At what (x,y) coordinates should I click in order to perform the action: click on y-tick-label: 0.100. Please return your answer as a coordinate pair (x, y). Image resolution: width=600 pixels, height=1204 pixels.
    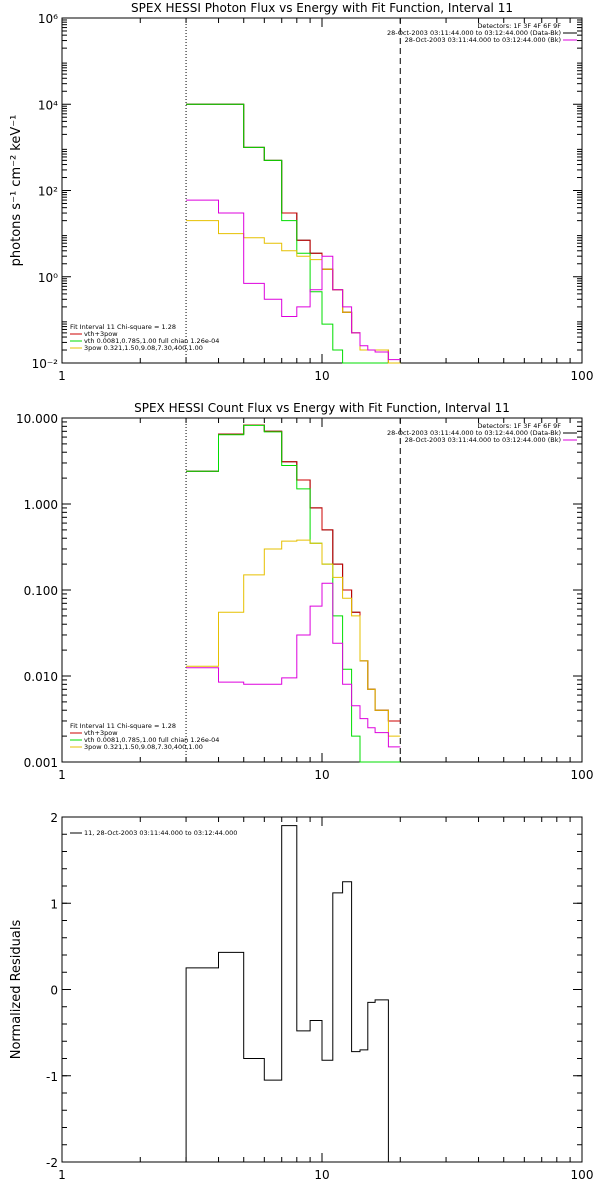
    Looking at the image, I should click on (41, 591).